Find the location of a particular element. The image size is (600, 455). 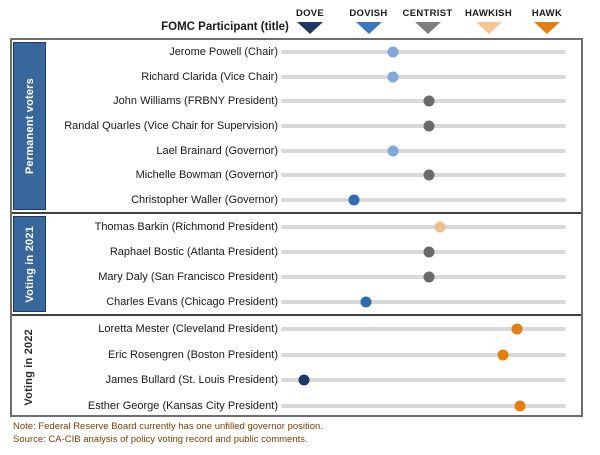

participant-row: Loretta Mester (Cleveland President) is located at coordinates (296, 329).